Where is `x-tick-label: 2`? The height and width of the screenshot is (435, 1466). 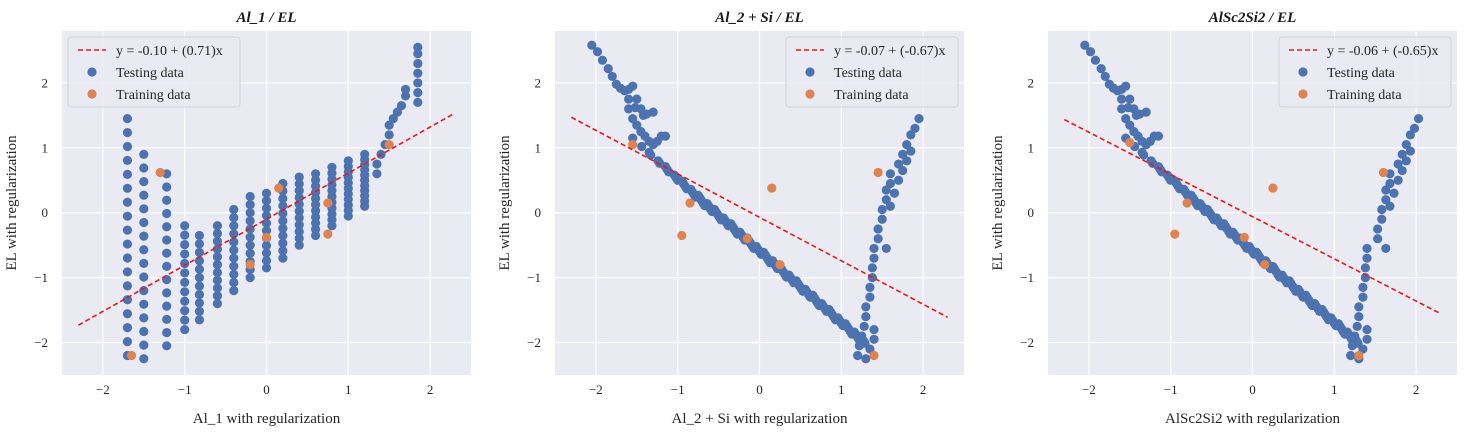
x-tick-label: 2 is located at coordinates (1416, 389).